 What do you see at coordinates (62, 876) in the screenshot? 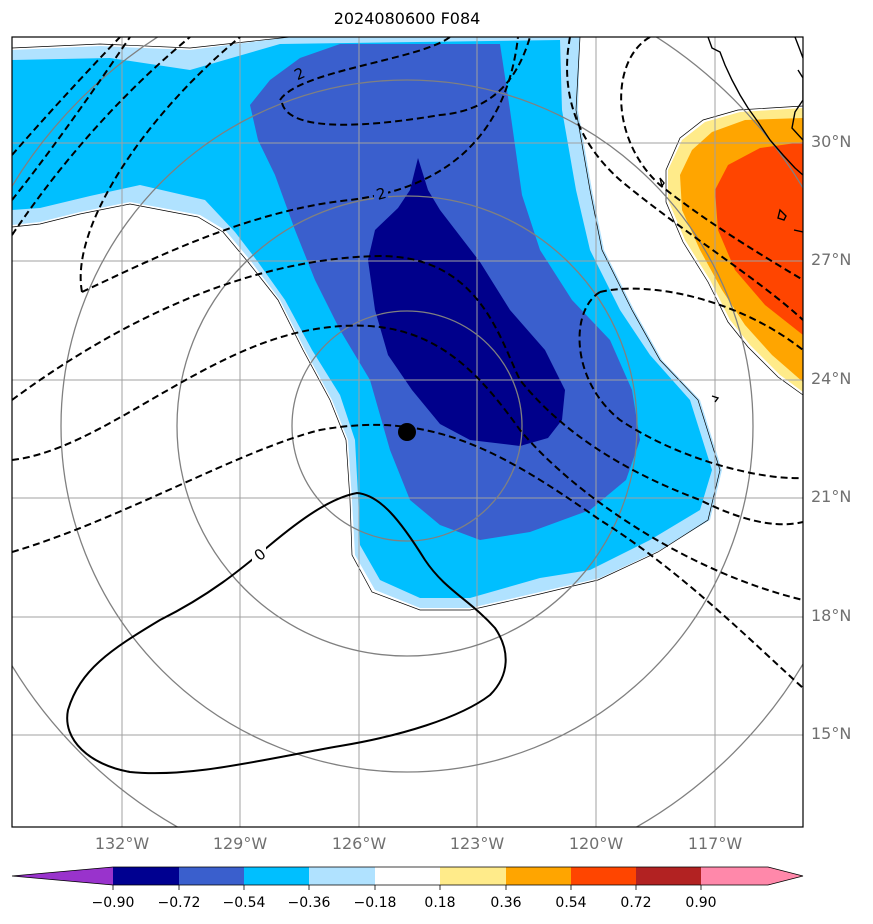
I see `colorbar-extend-low` at bounding box center [62, 876].